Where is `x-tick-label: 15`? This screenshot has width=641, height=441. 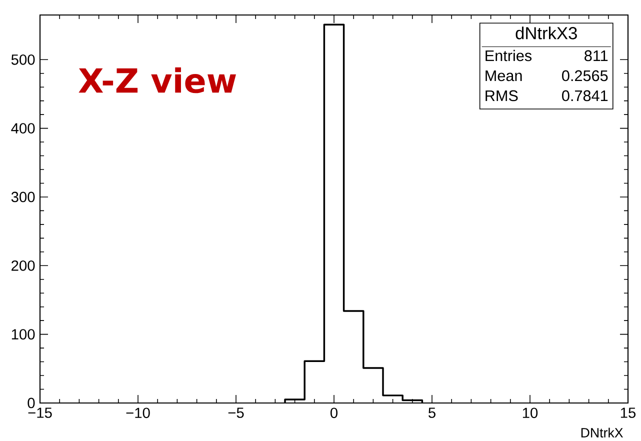 x-tick-label: 15 is located at coordinates (628, 413).